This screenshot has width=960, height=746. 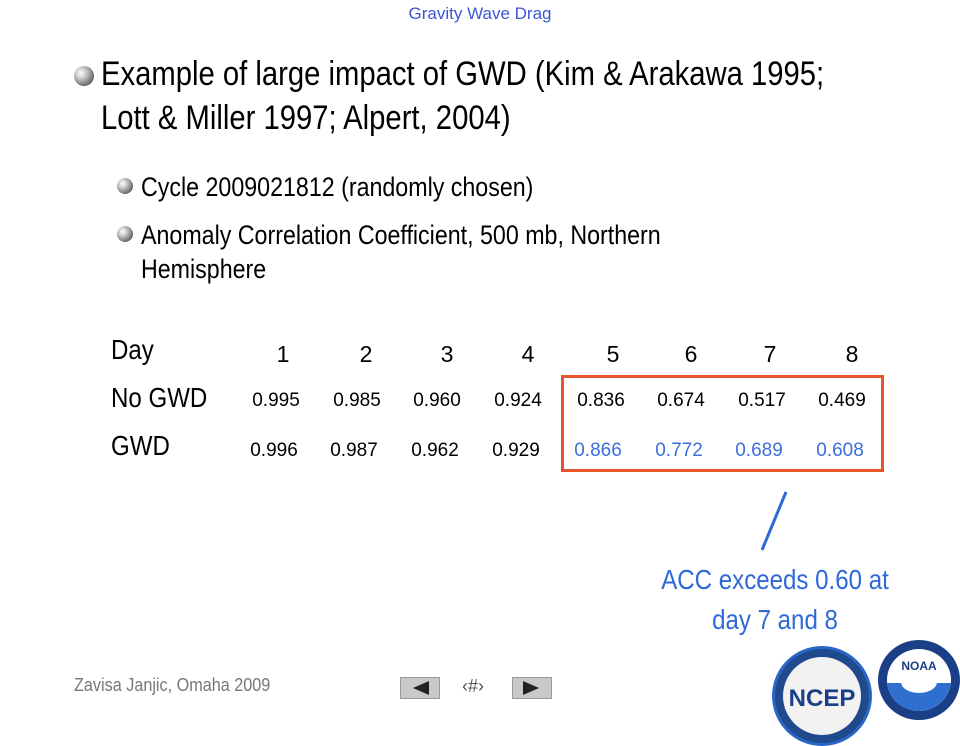 What do you see at coordinates (306, 118) in the screenshot?
I see `main-bullet-line-2: Lott & Miller 1997; Alpert, 2004)` at bounding box center [306, 118].